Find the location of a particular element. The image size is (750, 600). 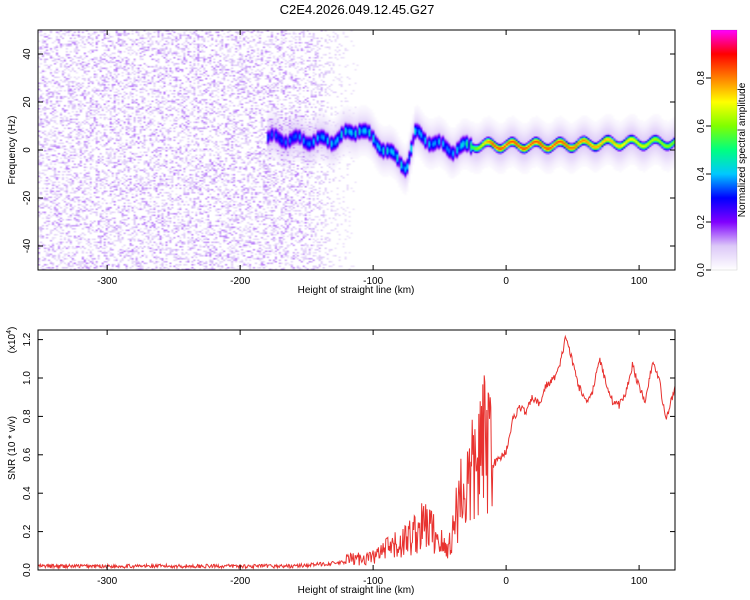

y-tick-label: 0.2 is located at coordinates (27, 531).